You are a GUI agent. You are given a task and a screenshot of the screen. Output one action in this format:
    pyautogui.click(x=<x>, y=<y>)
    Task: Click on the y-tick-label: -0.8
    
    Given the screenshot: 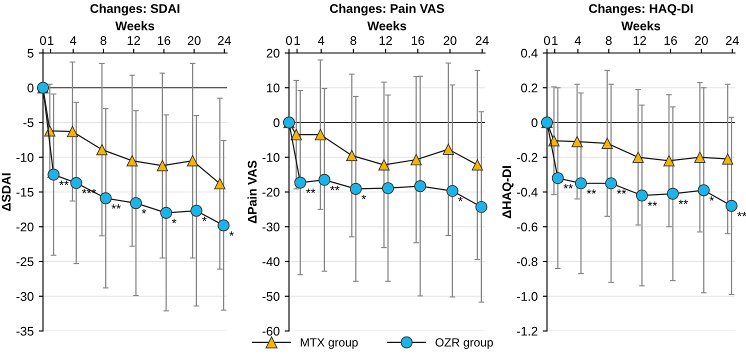 What is the action you would take?
    pyautogui.click(x=527, y=261)
    